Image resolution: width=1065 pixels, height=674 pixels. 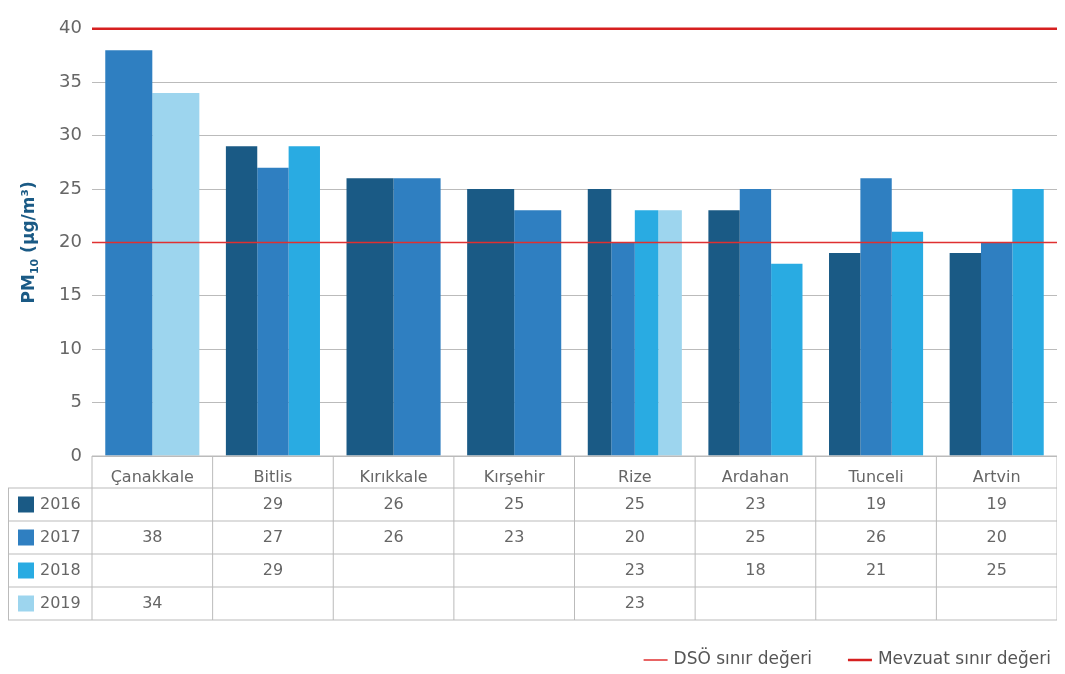 What do you see at coordinates (742, 658) in the screenshot?
I see `legend-label: DSÖ sınır değeri` at bounding box center [742, 658].